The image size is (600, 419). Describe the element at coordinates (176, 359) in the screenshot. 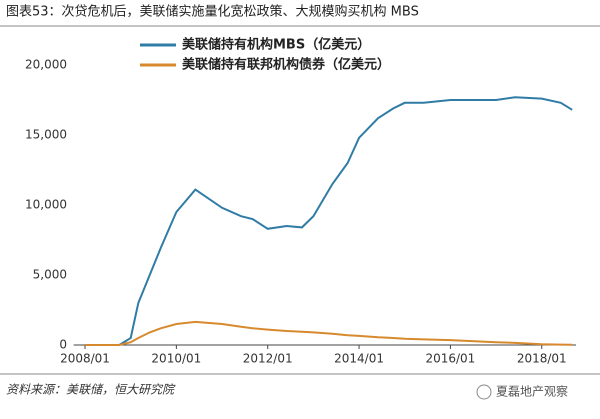

I see `x-tick-label: 2010/01` at that location.